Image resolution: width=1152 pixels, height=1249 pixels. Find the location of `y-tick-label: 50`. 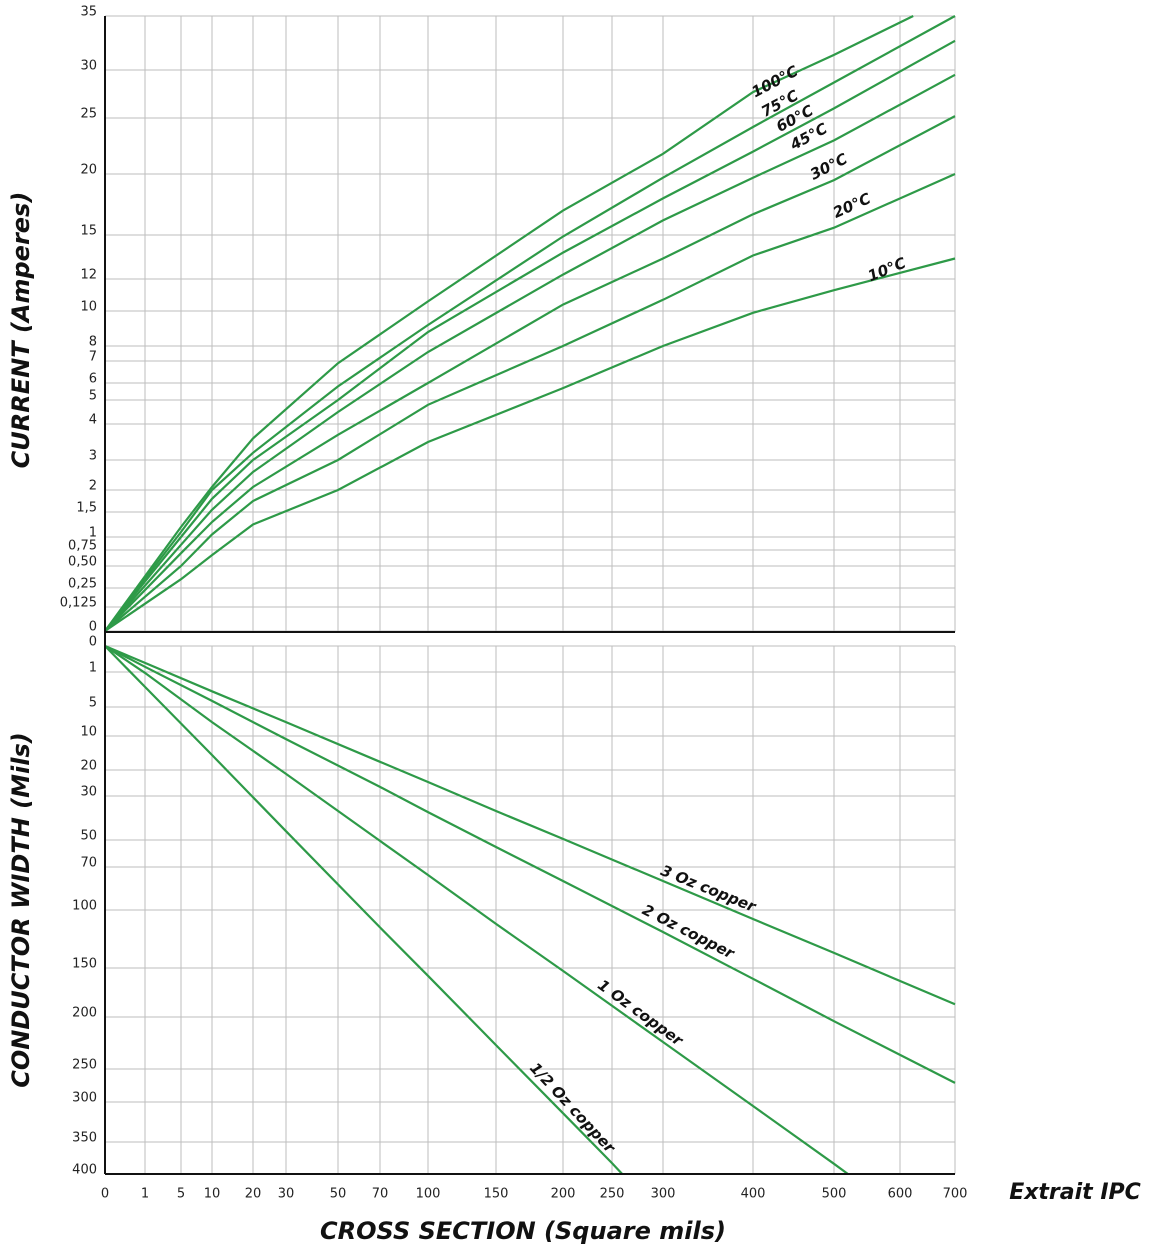

y-tick-label: 50 is located at coordinates (88, 836).